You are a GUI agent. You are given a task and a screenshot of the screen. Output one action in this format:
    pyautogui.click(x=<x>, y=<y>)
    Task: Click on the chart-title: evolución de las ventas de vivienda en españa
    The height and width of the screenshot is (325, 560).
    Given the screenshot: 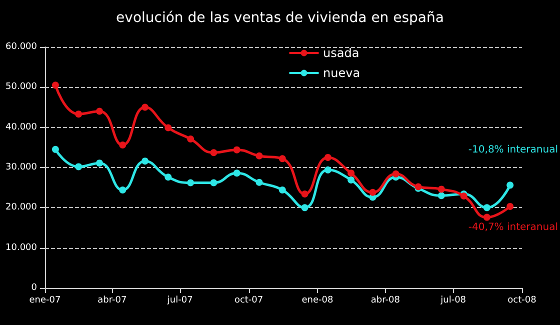 What is the action you would take?
    pyautogui.click(x=280, y=18)
    